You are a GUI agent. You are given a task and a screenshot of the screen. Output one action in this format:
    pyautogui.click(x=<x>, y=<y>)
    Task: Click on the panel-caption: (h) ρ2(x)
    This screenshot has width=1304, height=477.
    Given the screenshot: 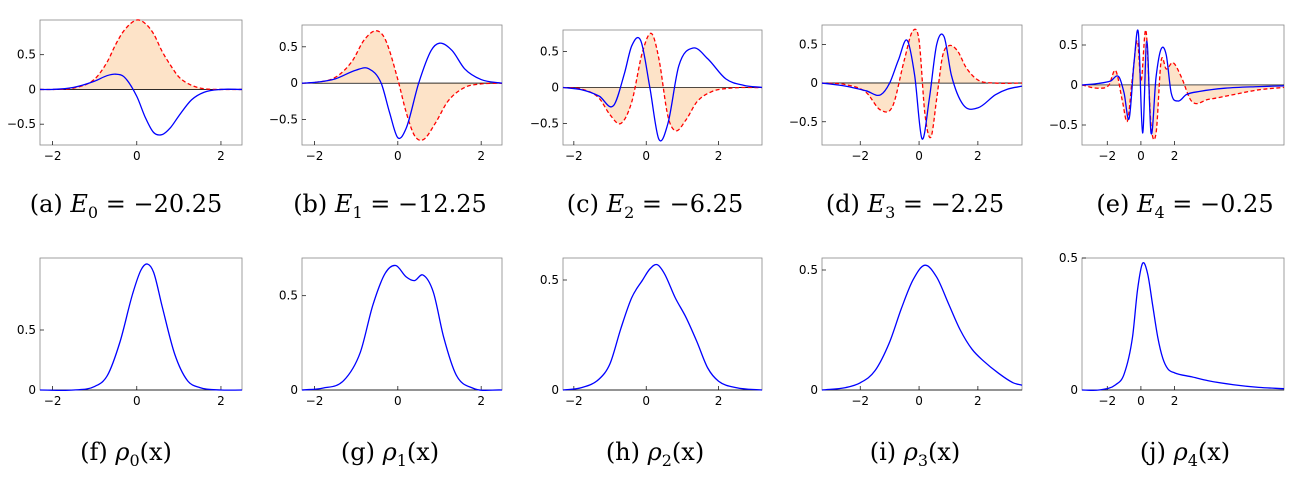 What is the action you would take?
    pyautogui.click(x=655, y=454)
    